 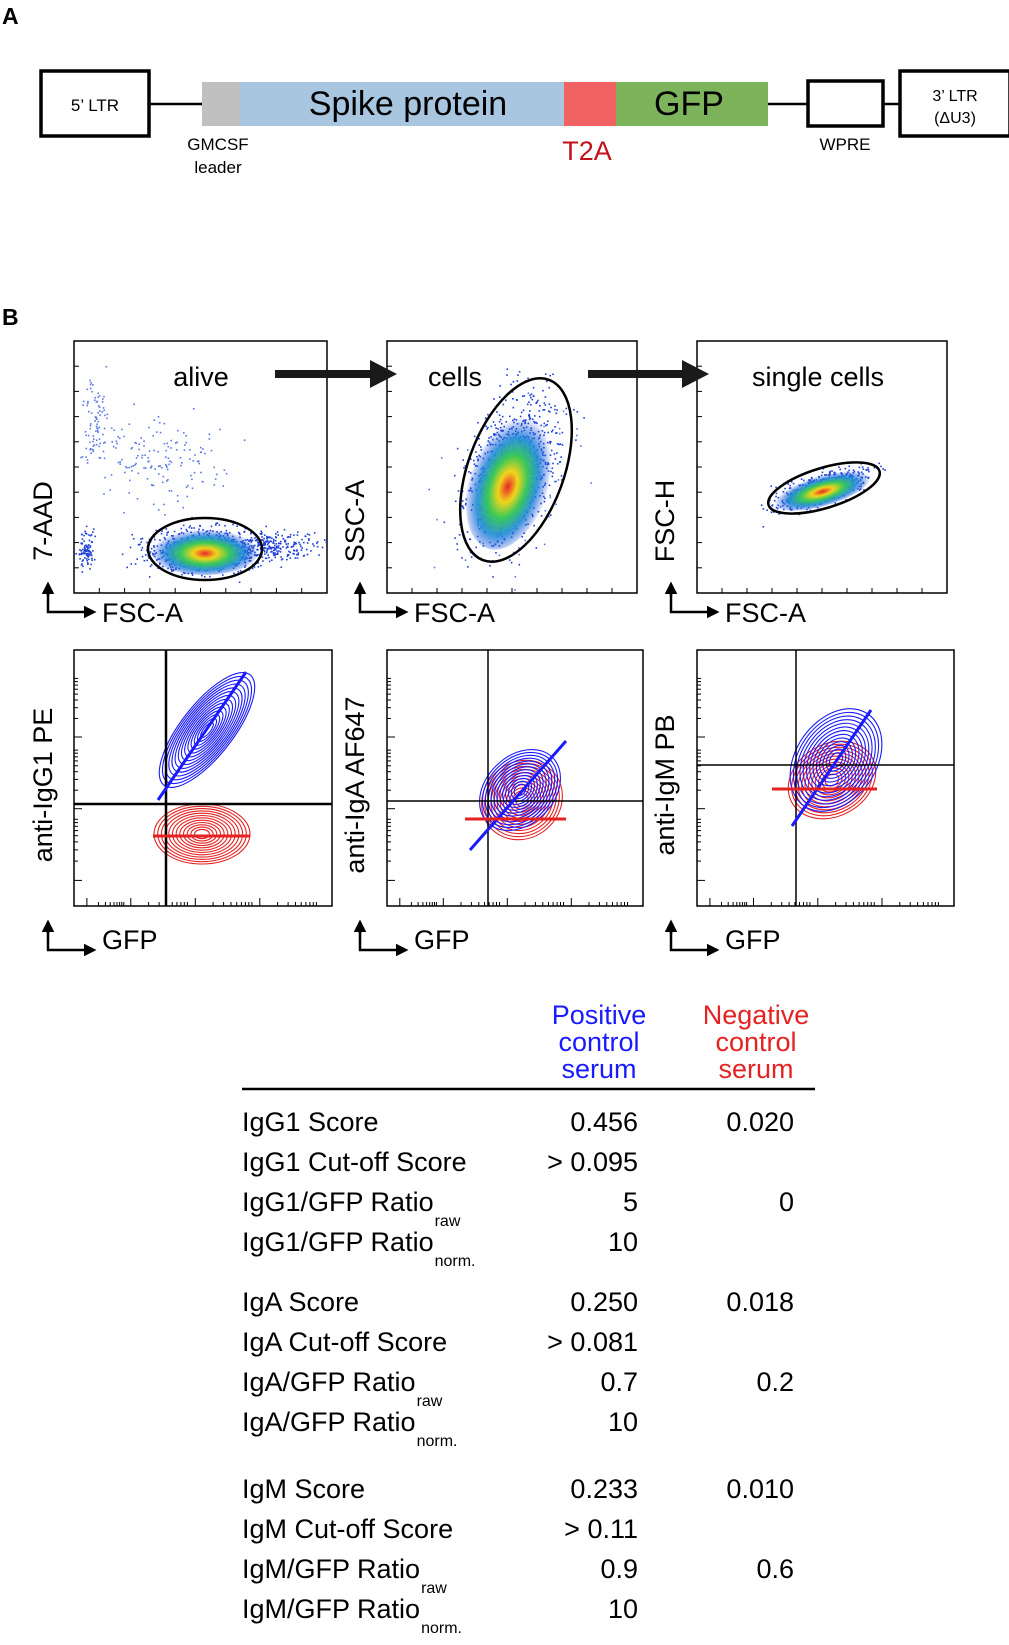 I want to click on contour-ylabel-igg1: anti-IgG1 PE, so click(x=43, y=785).